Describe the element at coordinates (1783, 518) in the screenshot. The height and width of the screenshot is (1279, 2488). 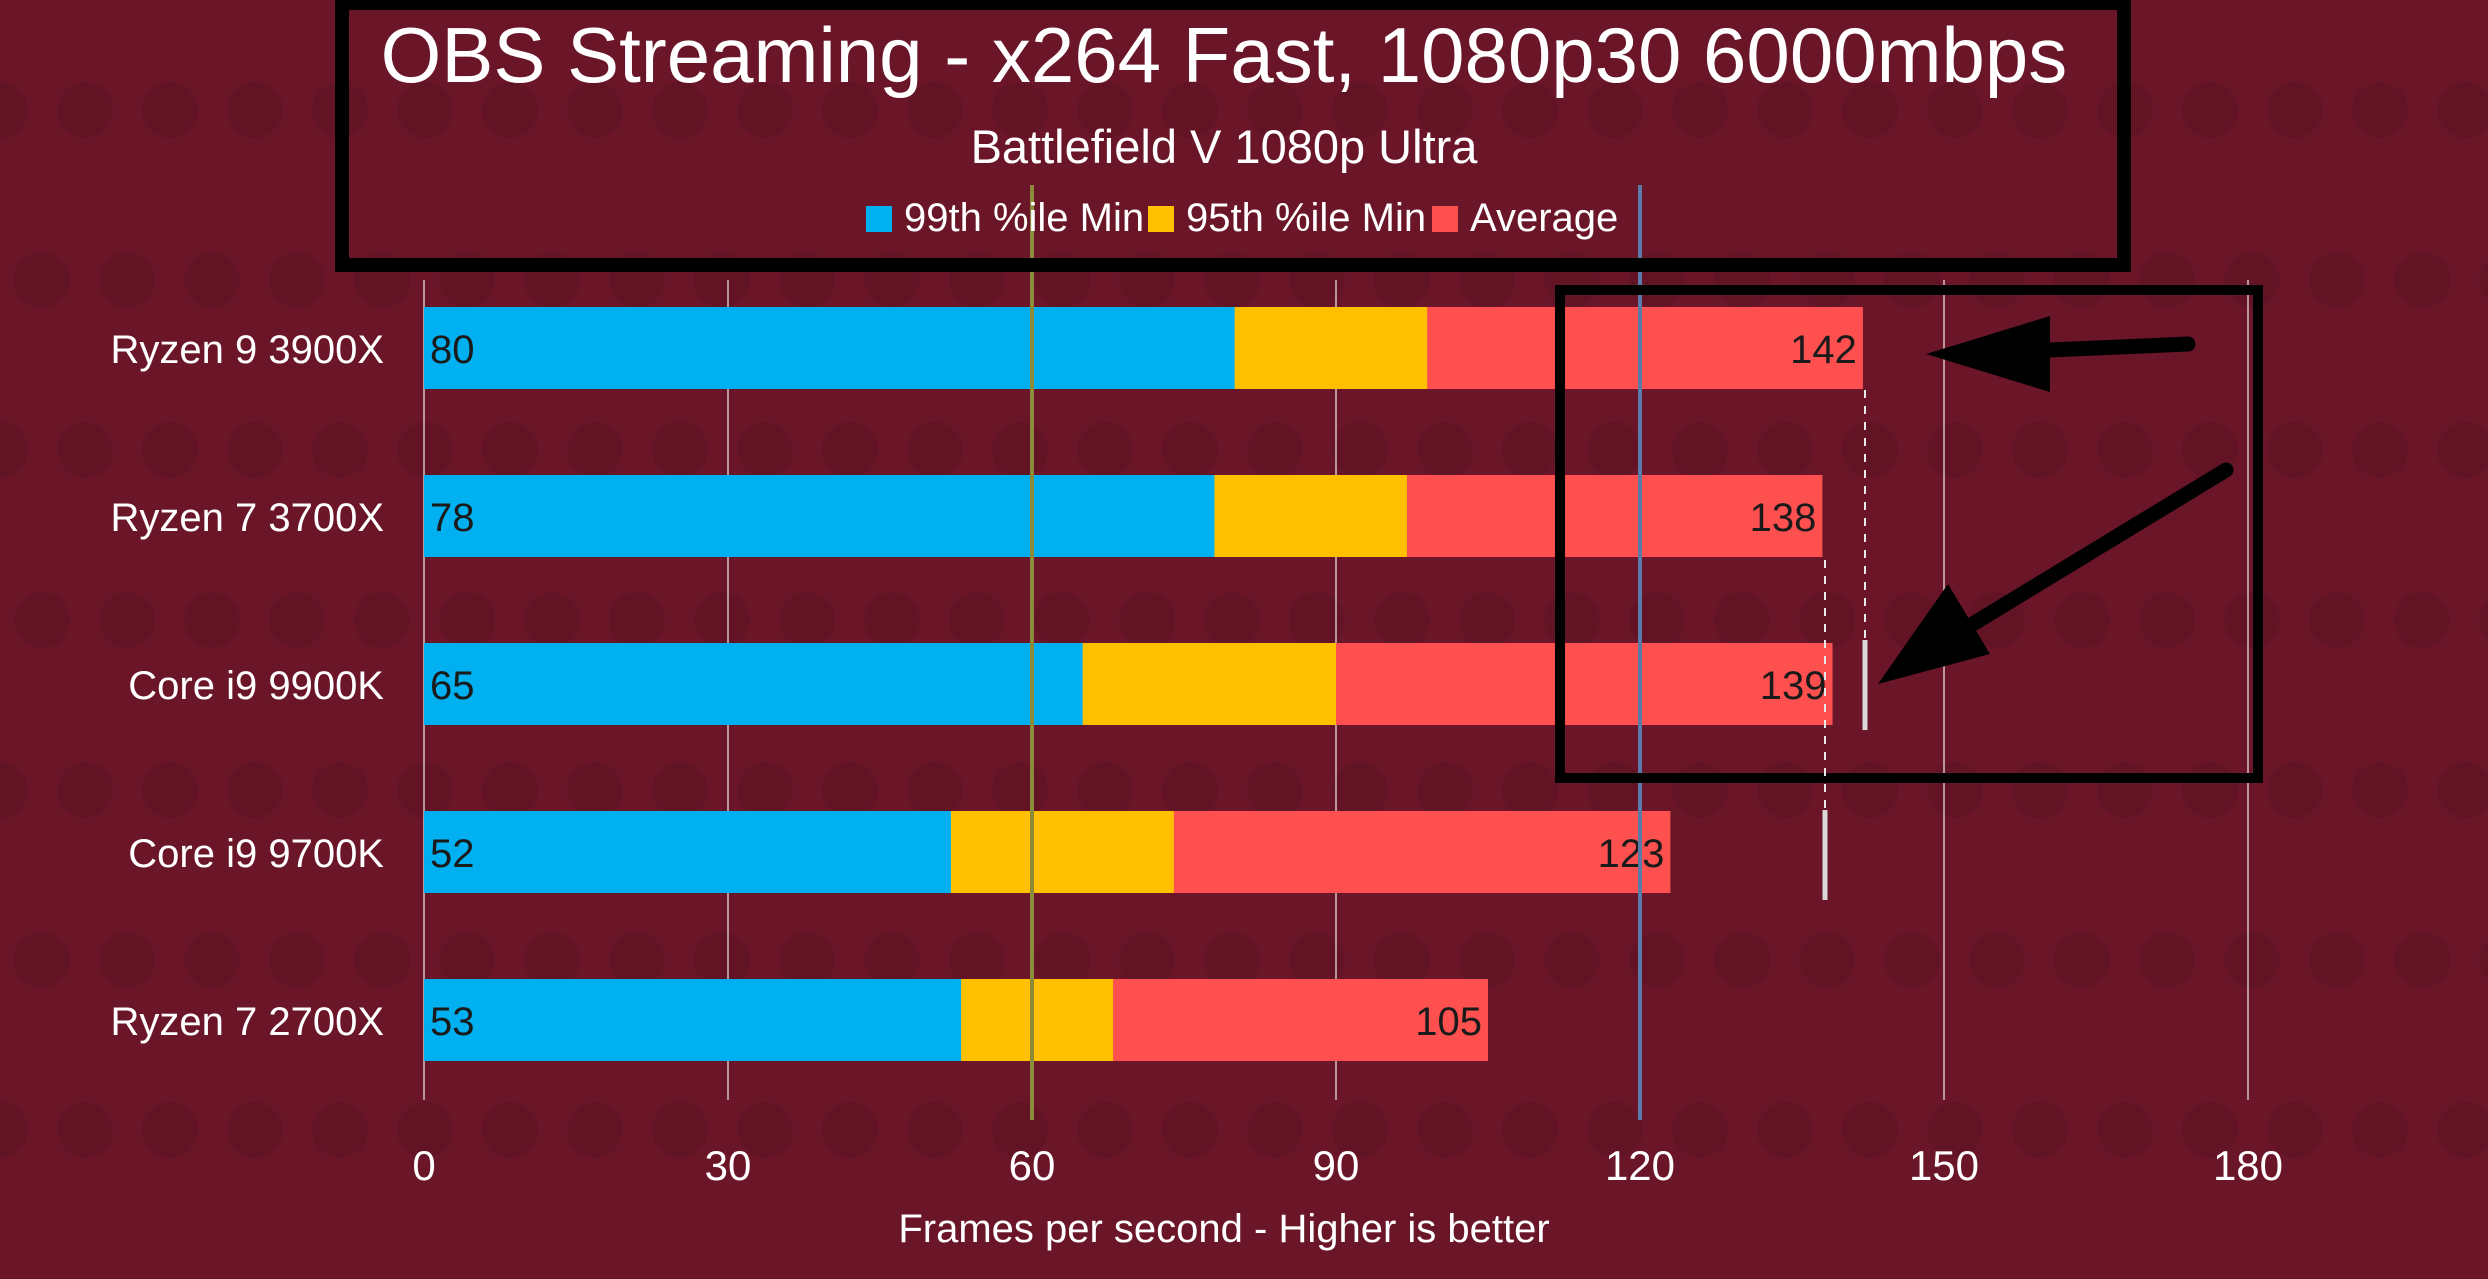
I see `data-label-average-1: 138` at that location.